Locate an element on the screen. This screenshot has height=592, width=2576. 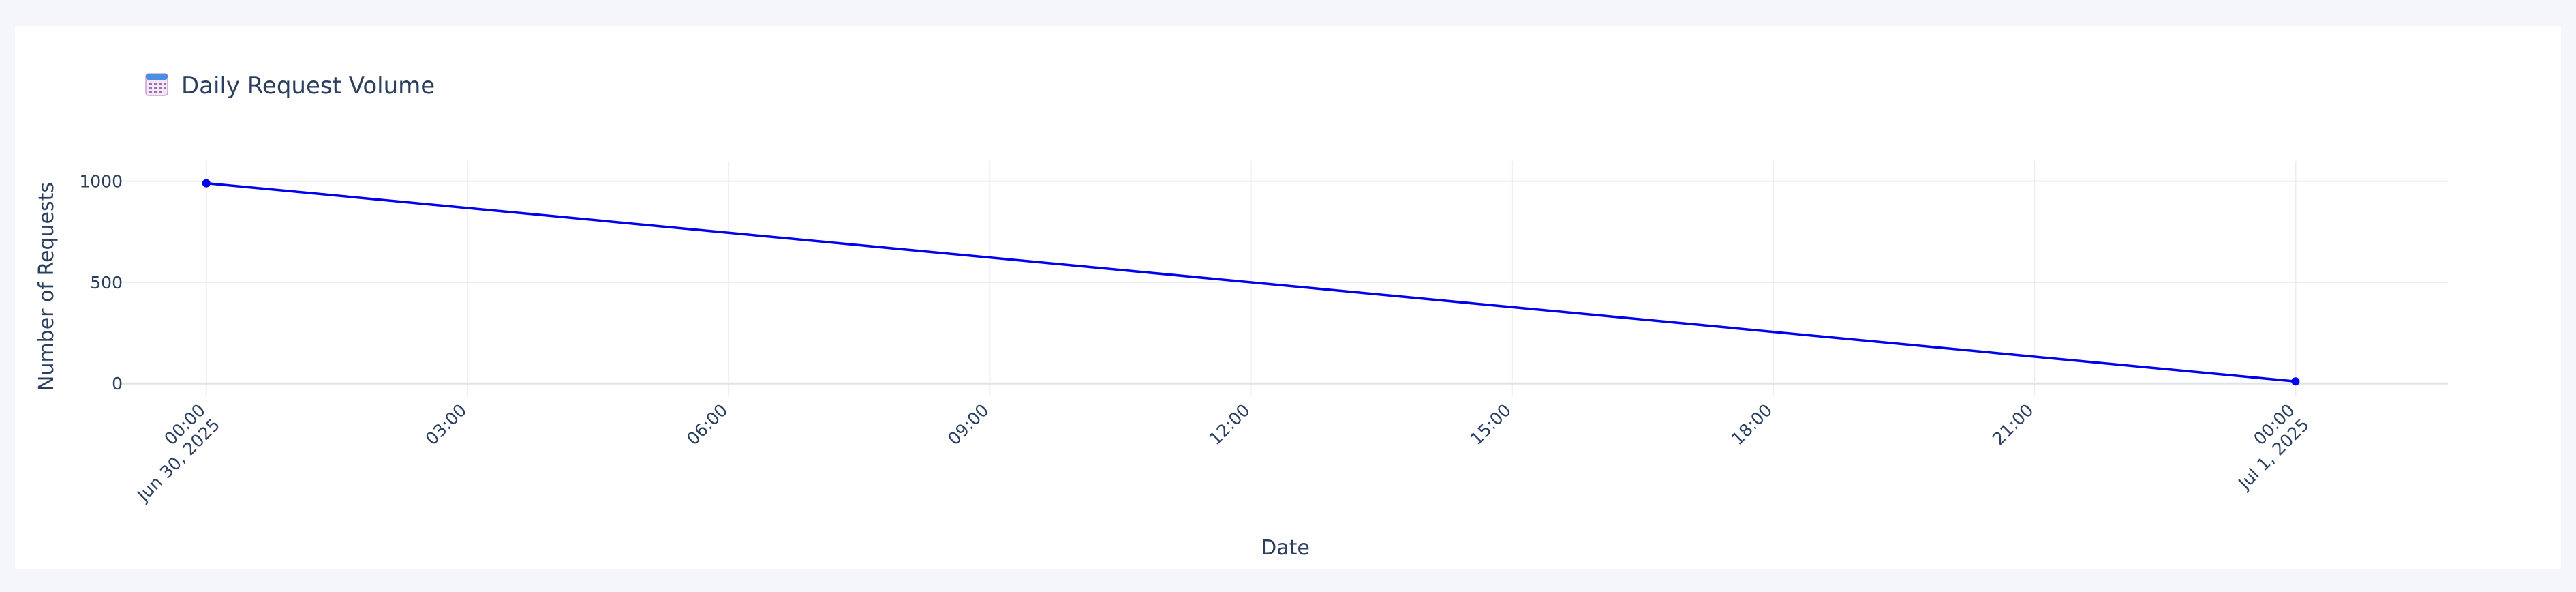
y-tick-label: 1000 is located at coordinates (101, 182).